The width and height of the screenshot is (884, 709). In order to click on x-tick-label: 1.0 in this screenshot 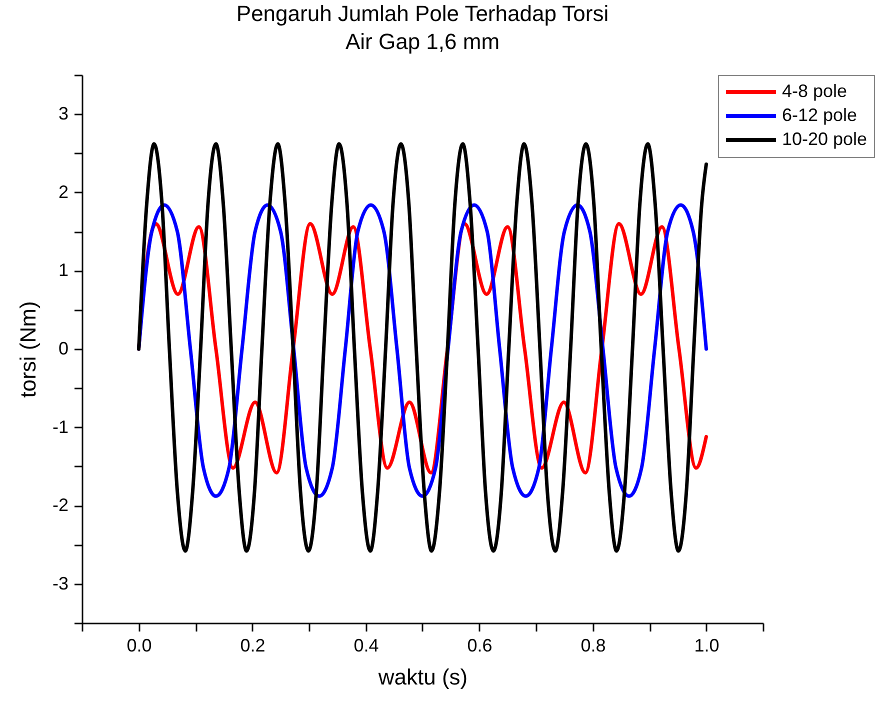, I will do `click(707, 646)`.